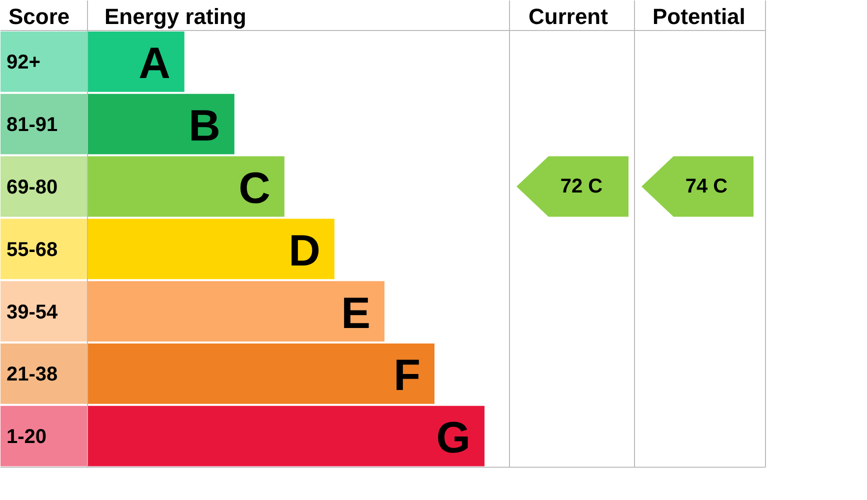 This screenshot has width=867, height=500. What do you see at coordinates (154, 63) in the screenshot?
I see `y-tick-label: A` at bounding box center [154, 63].